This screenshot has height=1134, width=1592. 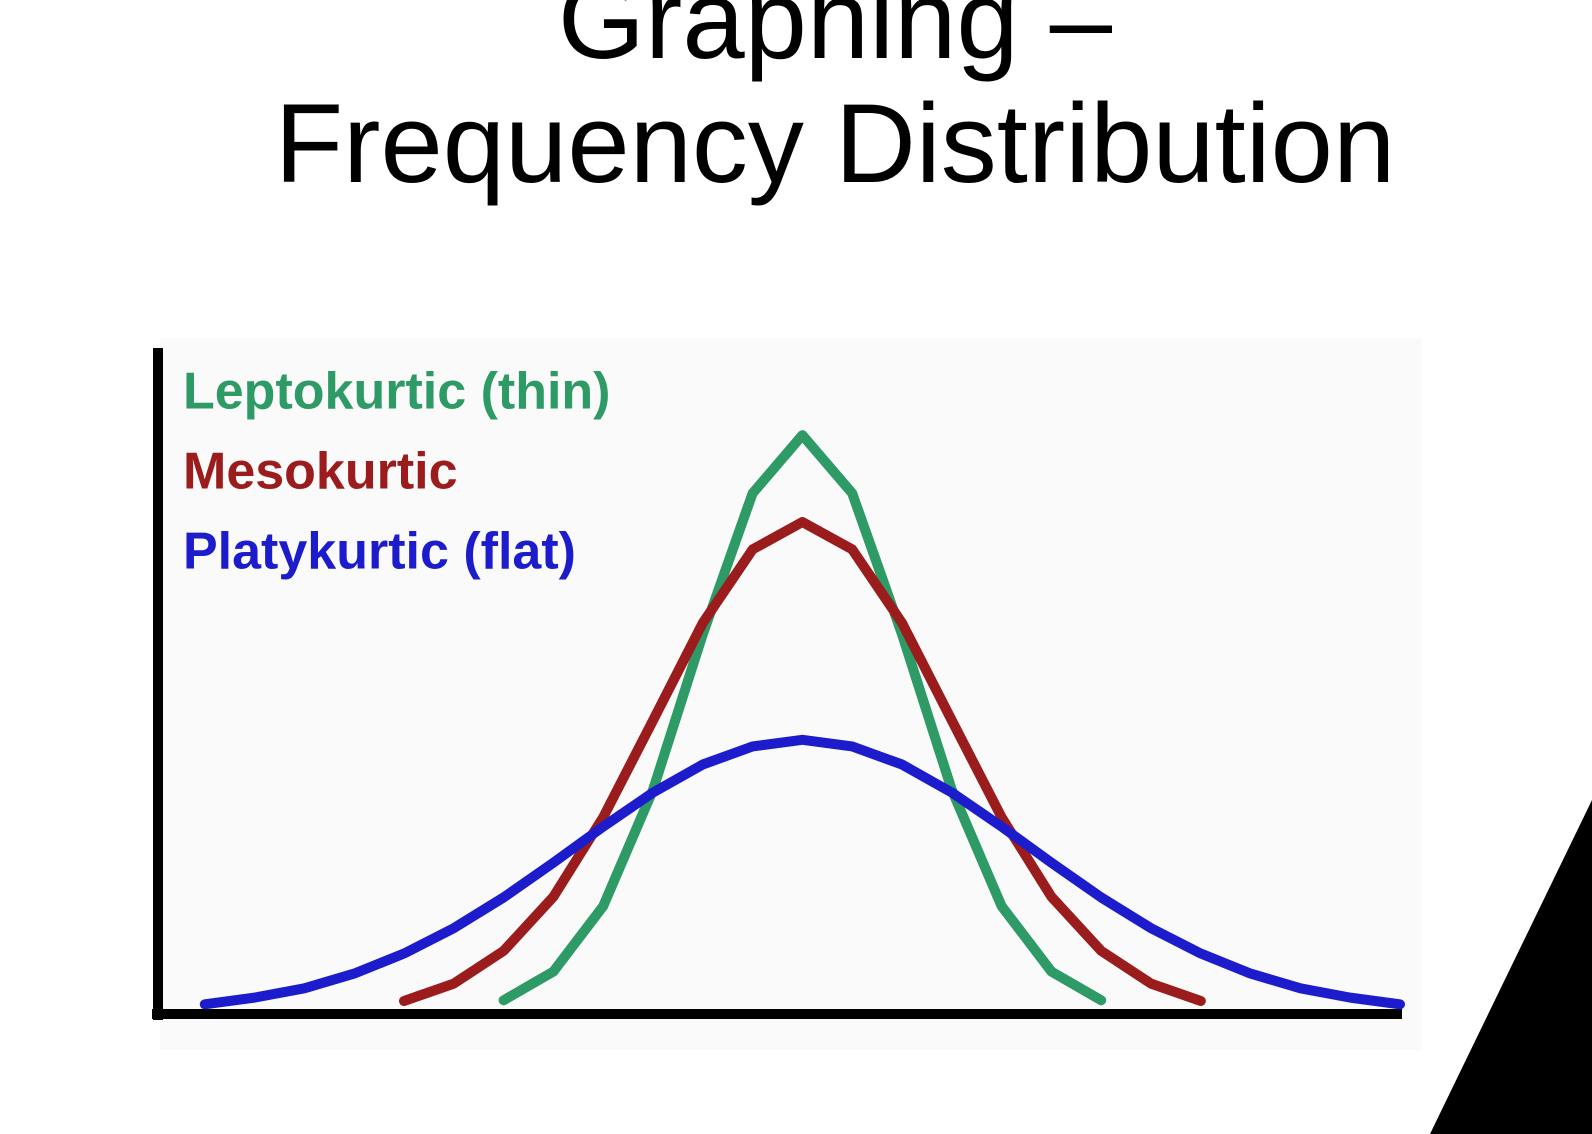 I want to click on chart-title: Graphing – Frequency Distribution, so click(x=835, y=103).